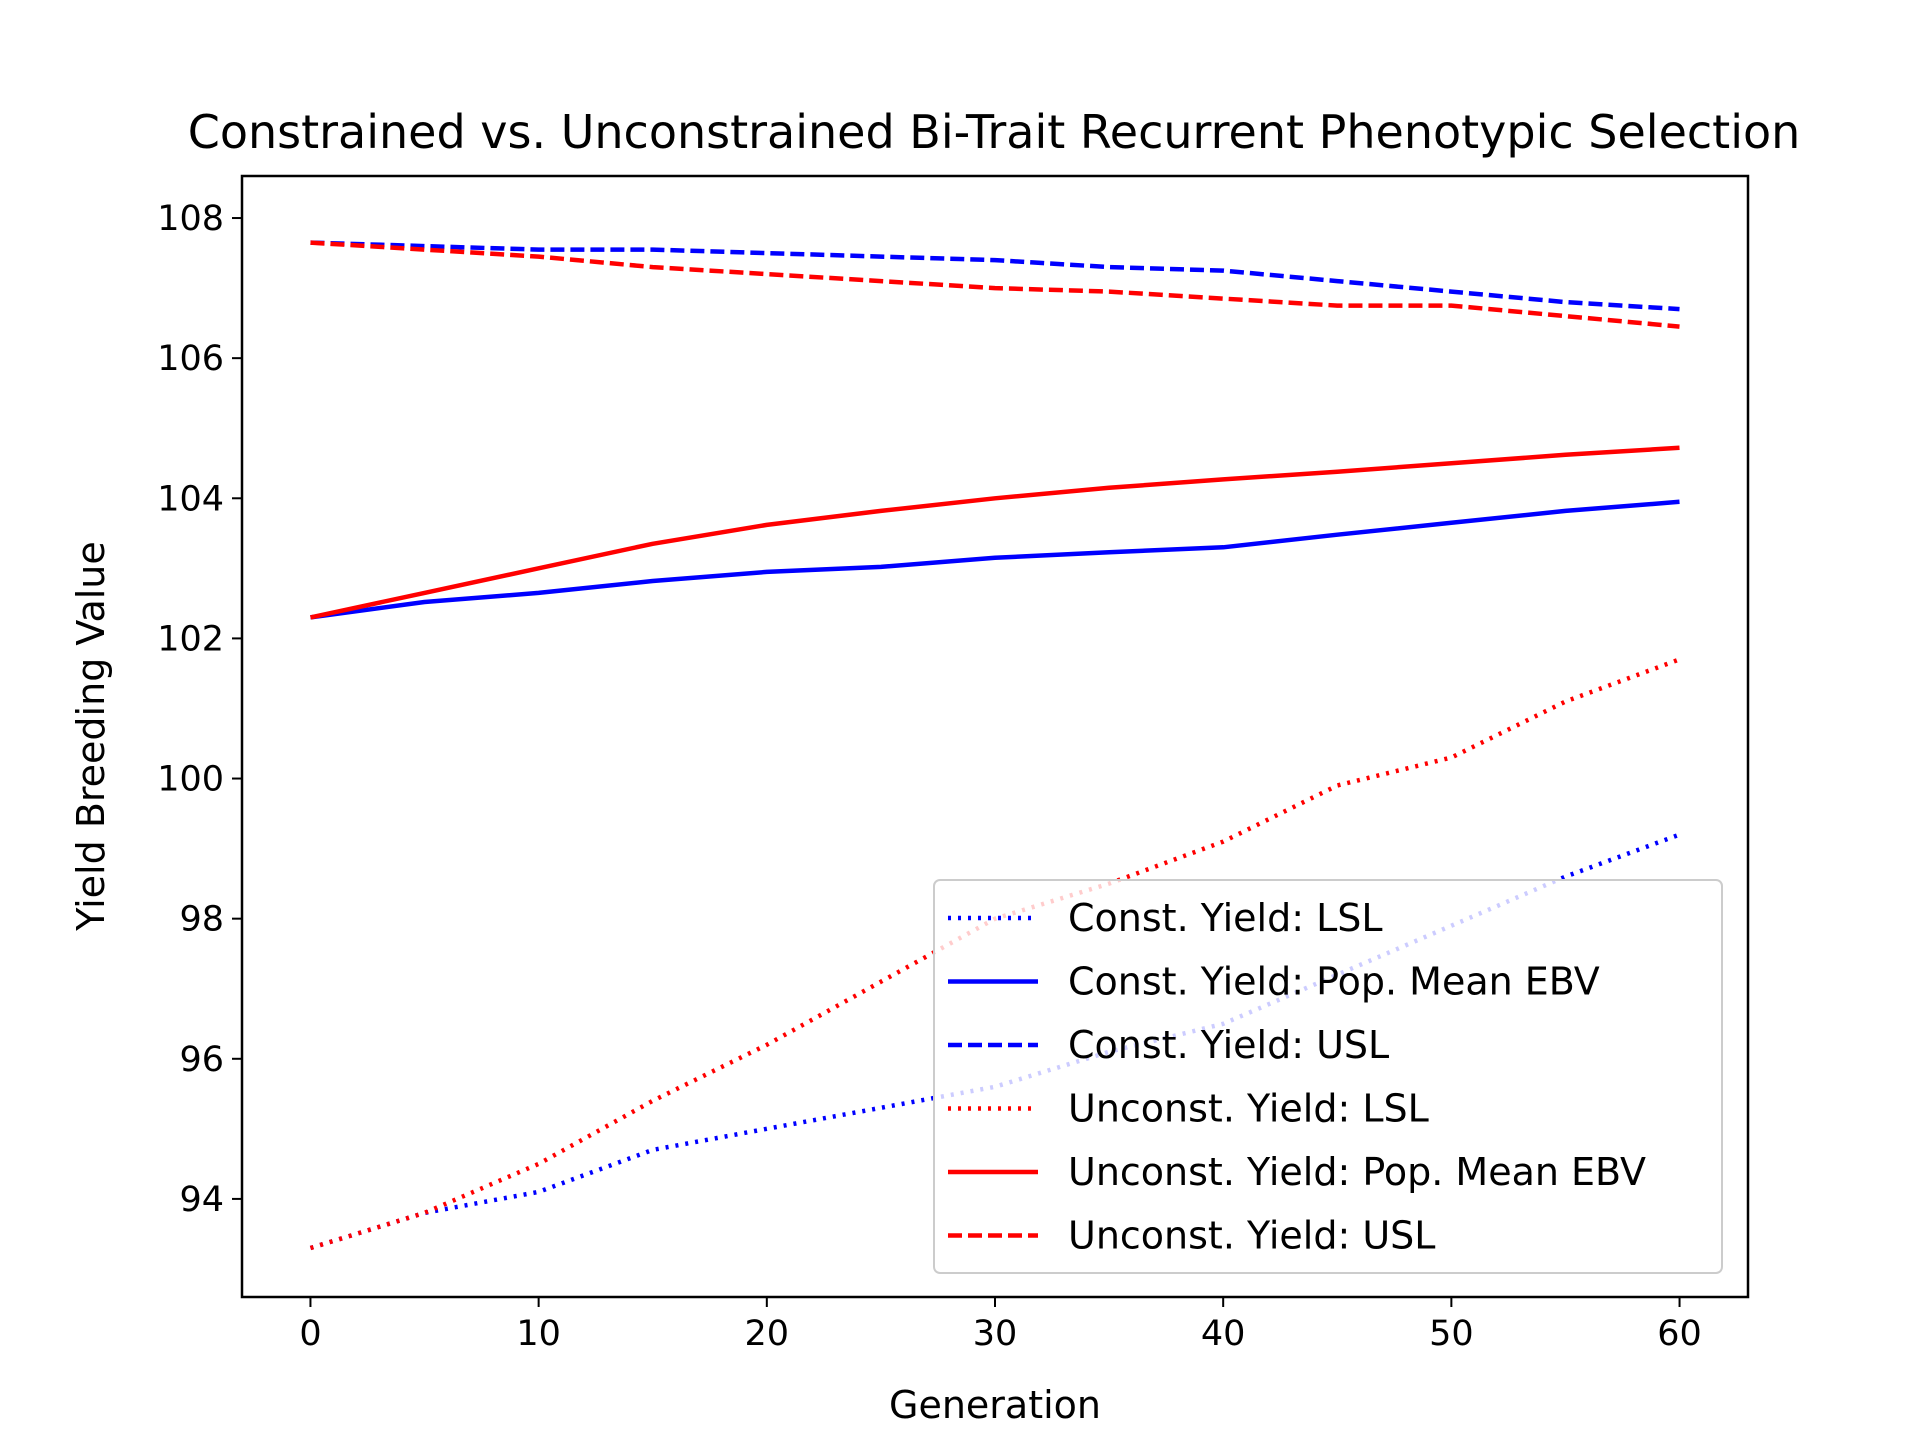 The width and height of the screenshot is (1920, 1440). What do you see at coordinates (201, 920) in the screenshot?
I see `y-tick-label-2: 98` at bounding box center [201, 920].